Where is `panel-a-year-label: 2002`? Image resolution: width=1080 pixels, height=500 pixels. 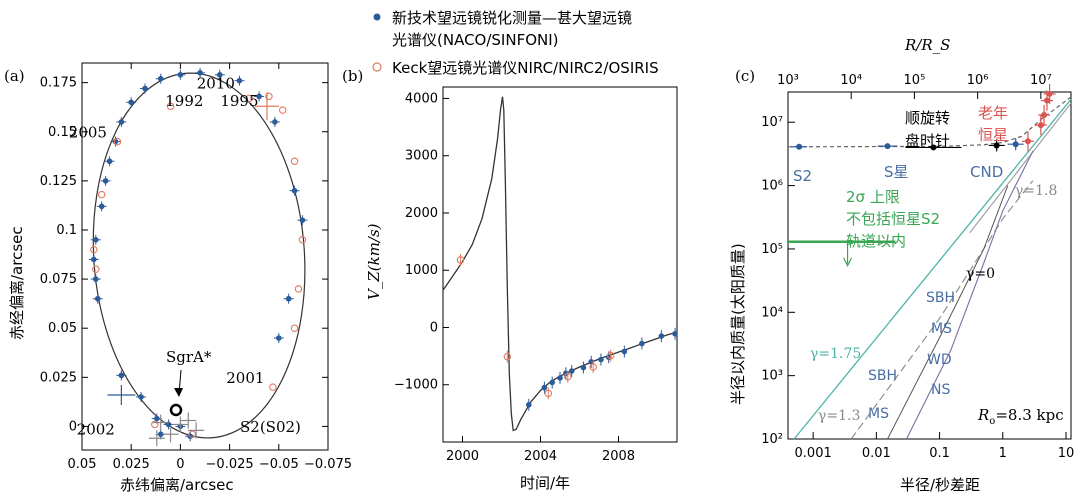 panel-a-year-label: 2002 is located at coordinates (96, 429).